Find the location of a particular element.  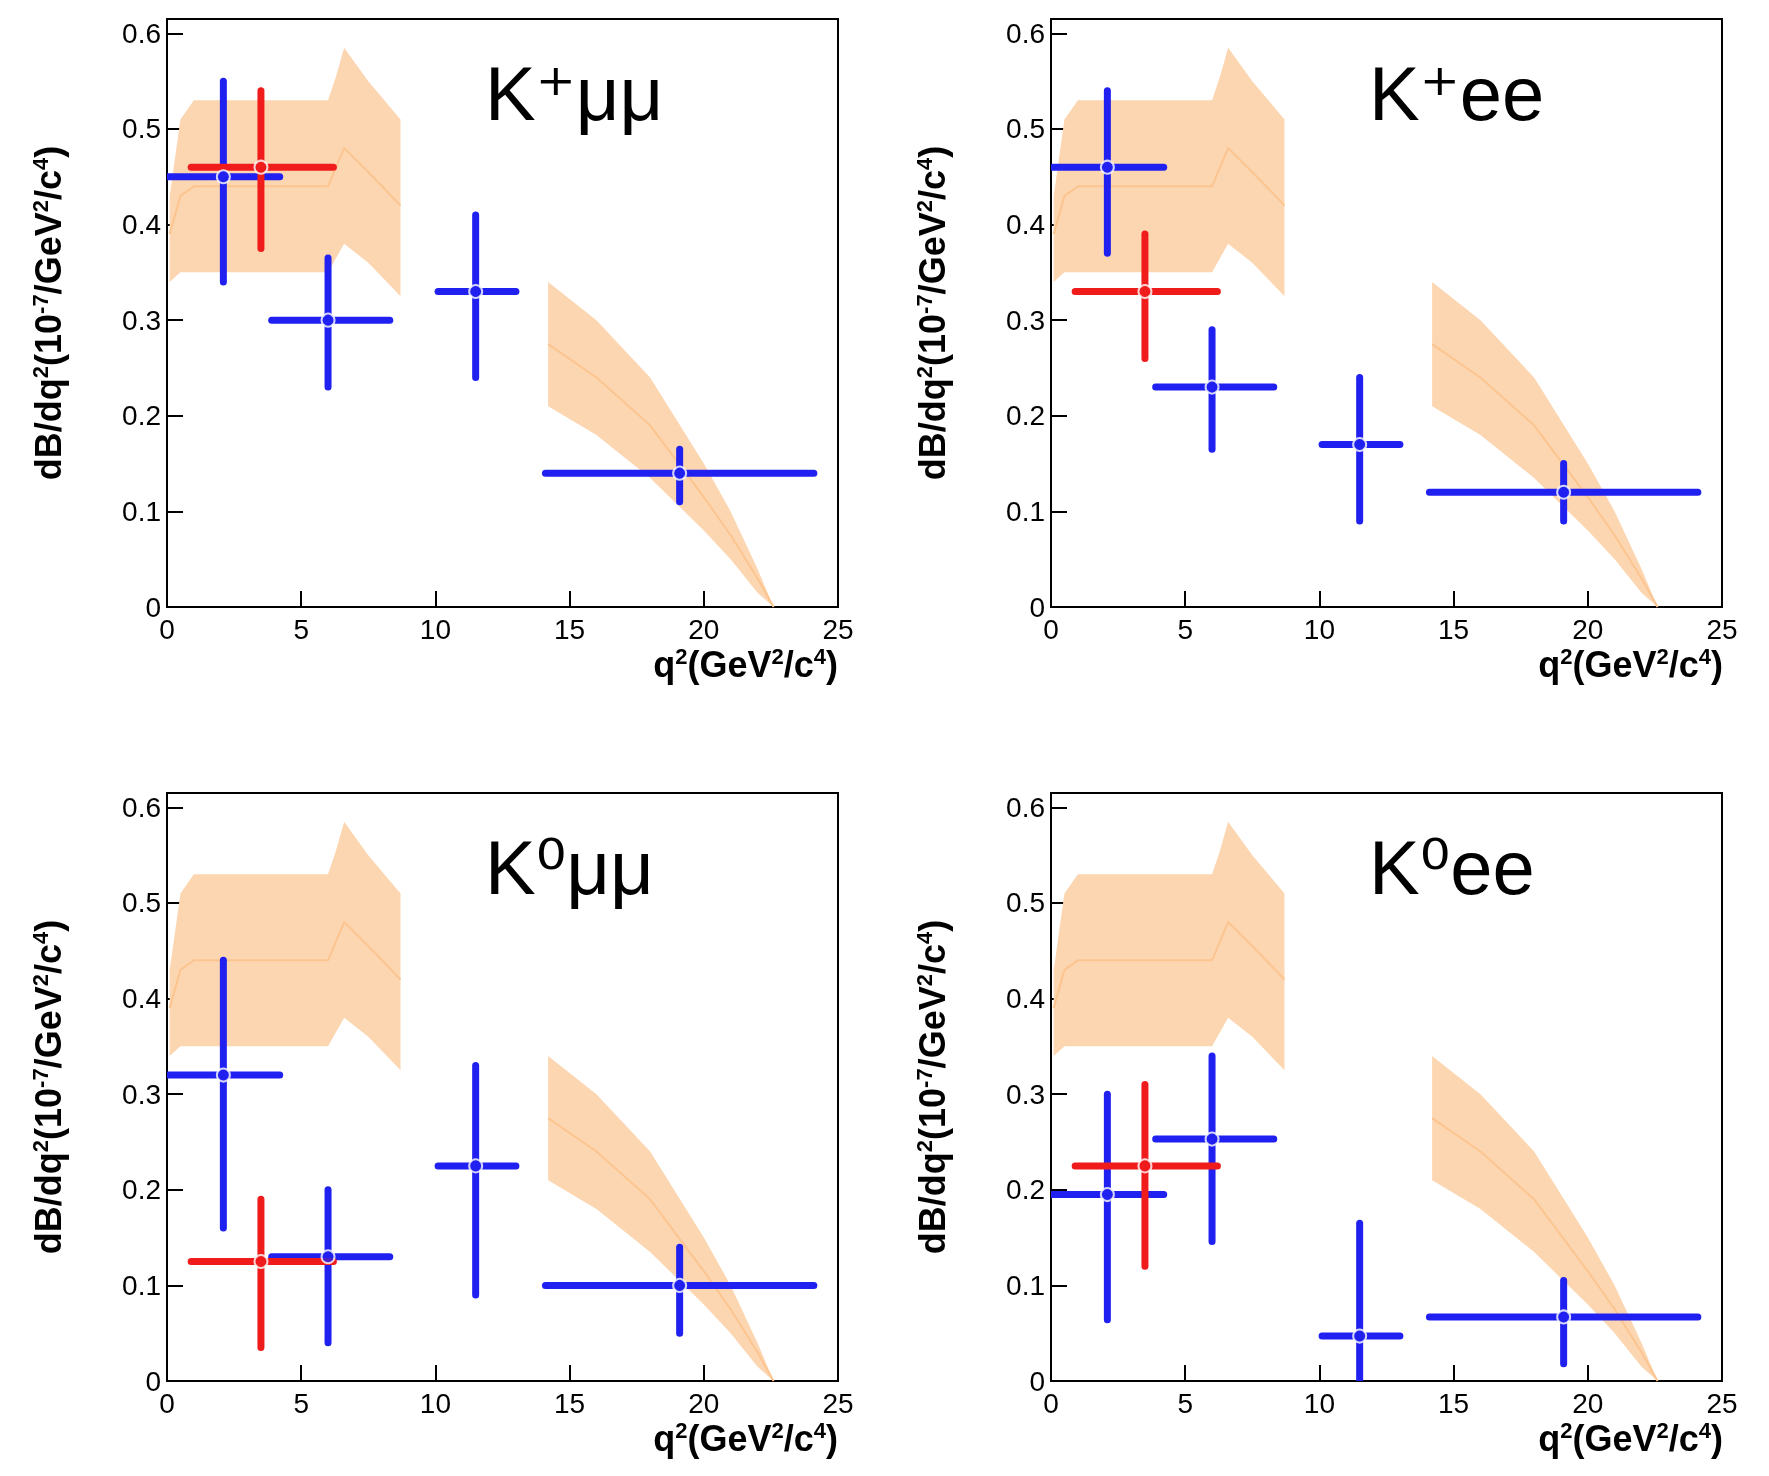

chart-title: K⁰ee is located at coordinates (1452, 867).